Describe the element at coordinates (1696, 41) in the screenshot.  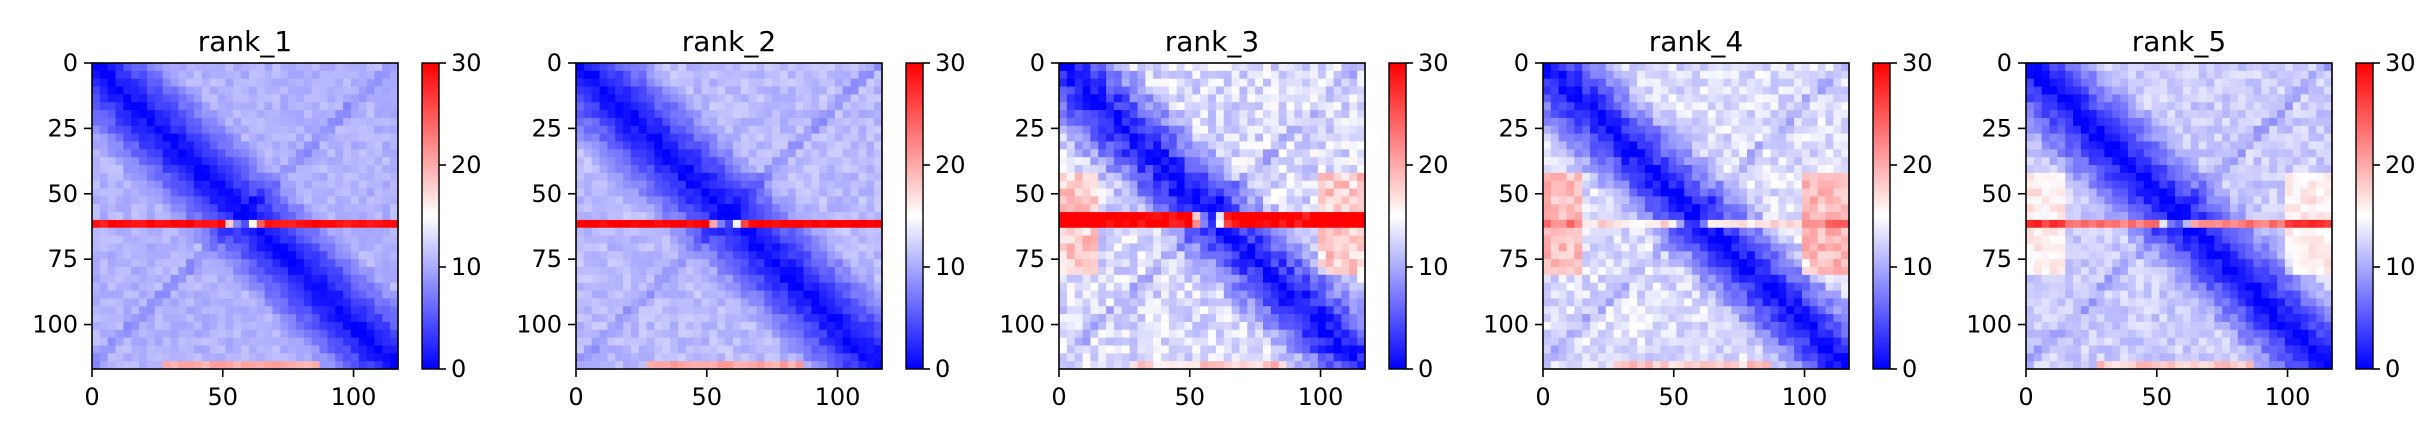
I see `panel-title: rank_4` at that location.